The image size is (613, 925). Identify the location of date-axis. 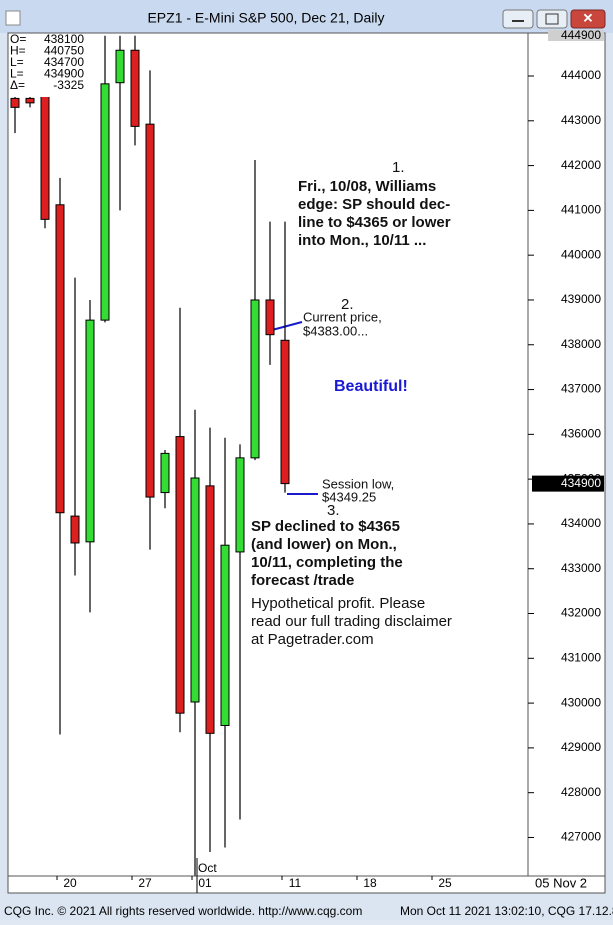
(306, 884).